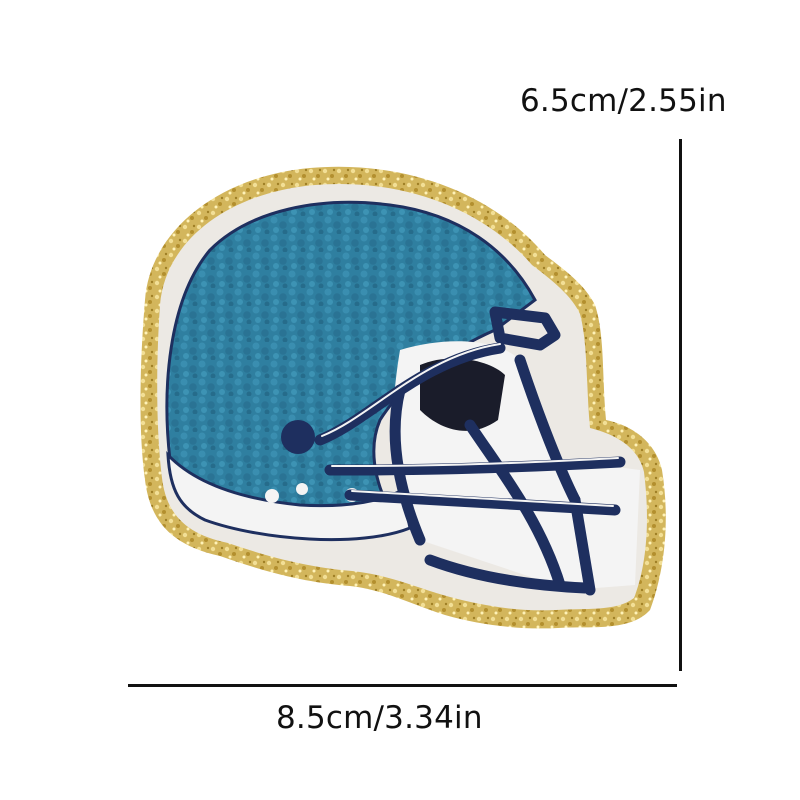 The image size is (800, 800). What do you see at coordinates (379, 718) in the screenshot?
I see `width-dimension-label: 8.5cm/3.34in` at bounding box center [379, 718].